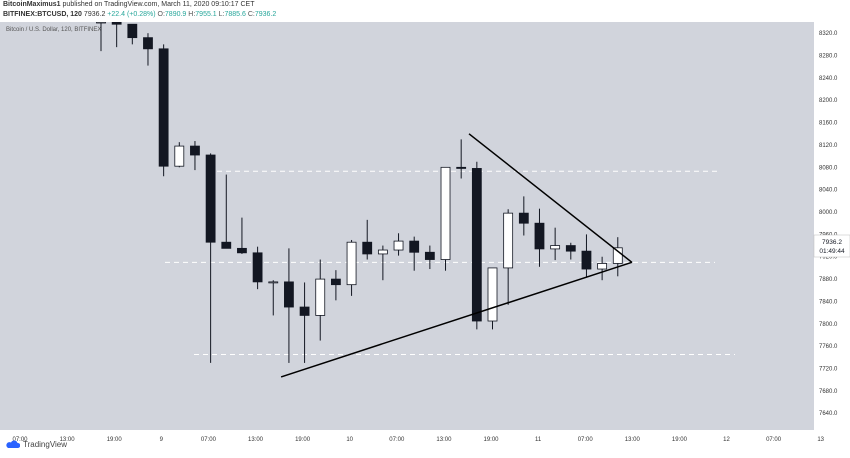 The image size is (850, 458). Describe the element at coordinates (32, 4) in the screenshot. I see `author-name: BitcoinMaximus1` at that location.